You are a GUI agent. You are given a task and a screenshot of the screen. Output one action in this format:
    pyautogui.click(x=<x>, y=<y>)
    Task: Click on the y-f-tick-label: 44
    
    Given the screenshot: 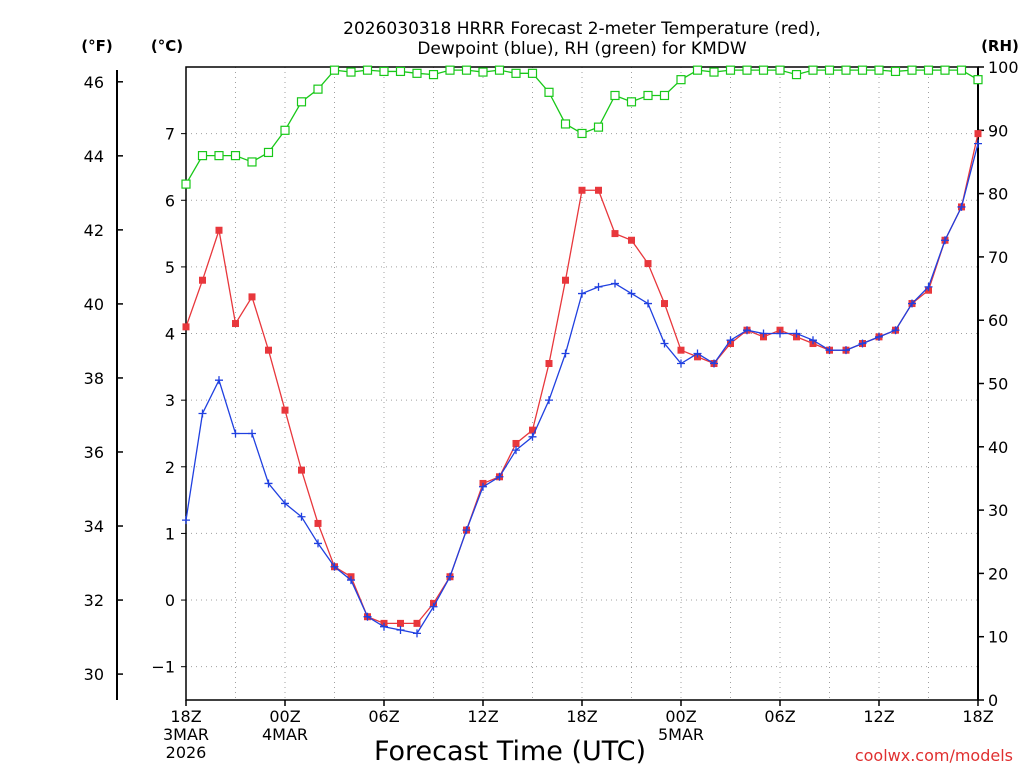 What is the action you would take?
    pyautogui.click(x=94, y=156)
    